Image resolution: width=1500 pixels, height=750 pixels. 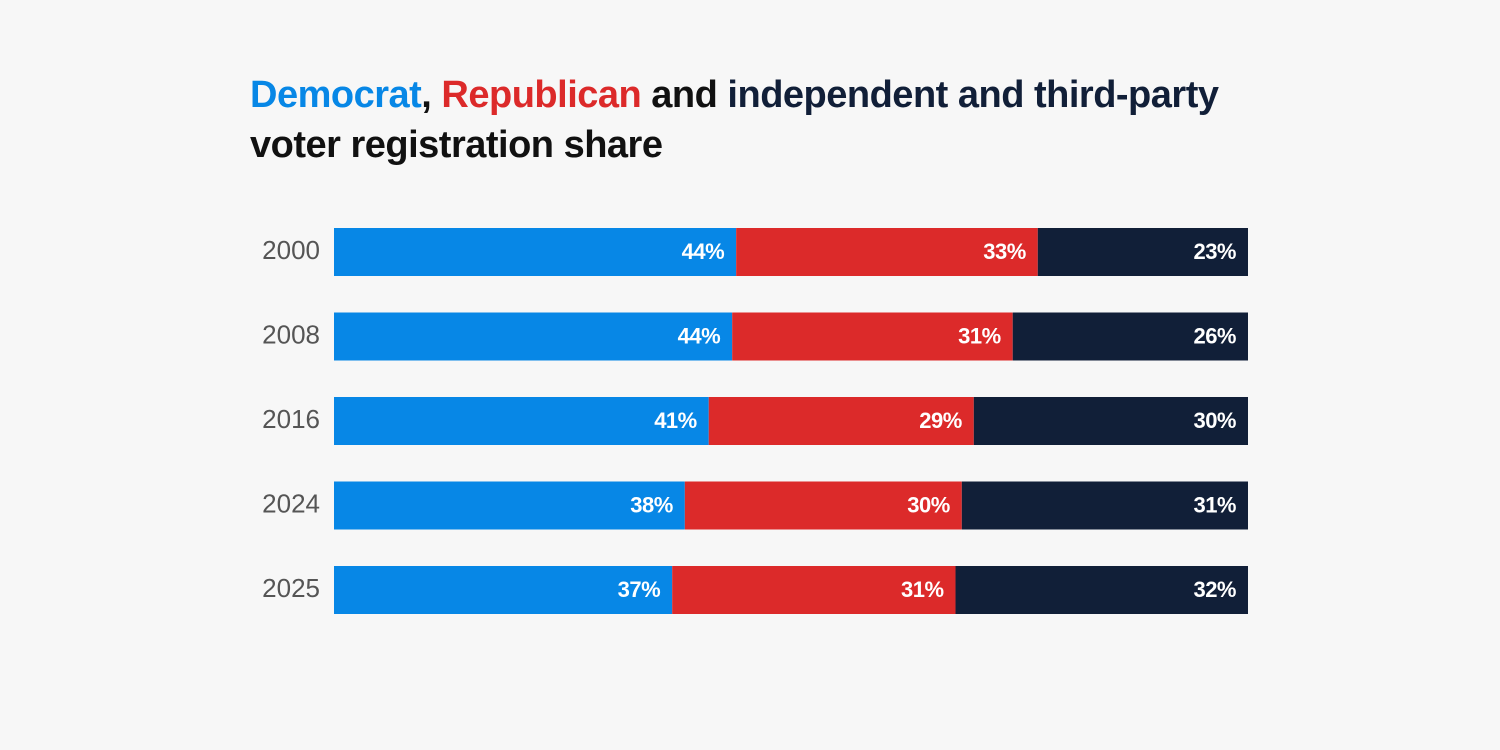 What do you see at coordinates (972, 95) in the screenshot?
I see `title-independent: independent and third-party` at bounding box center [972, 95].